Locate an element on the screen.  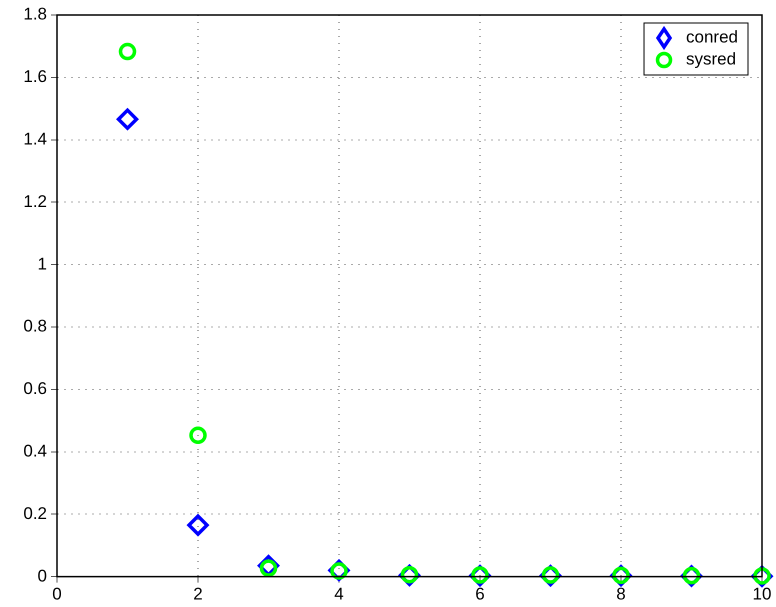
y-tick-label: 0.2 is located at coordinates (35, 513).